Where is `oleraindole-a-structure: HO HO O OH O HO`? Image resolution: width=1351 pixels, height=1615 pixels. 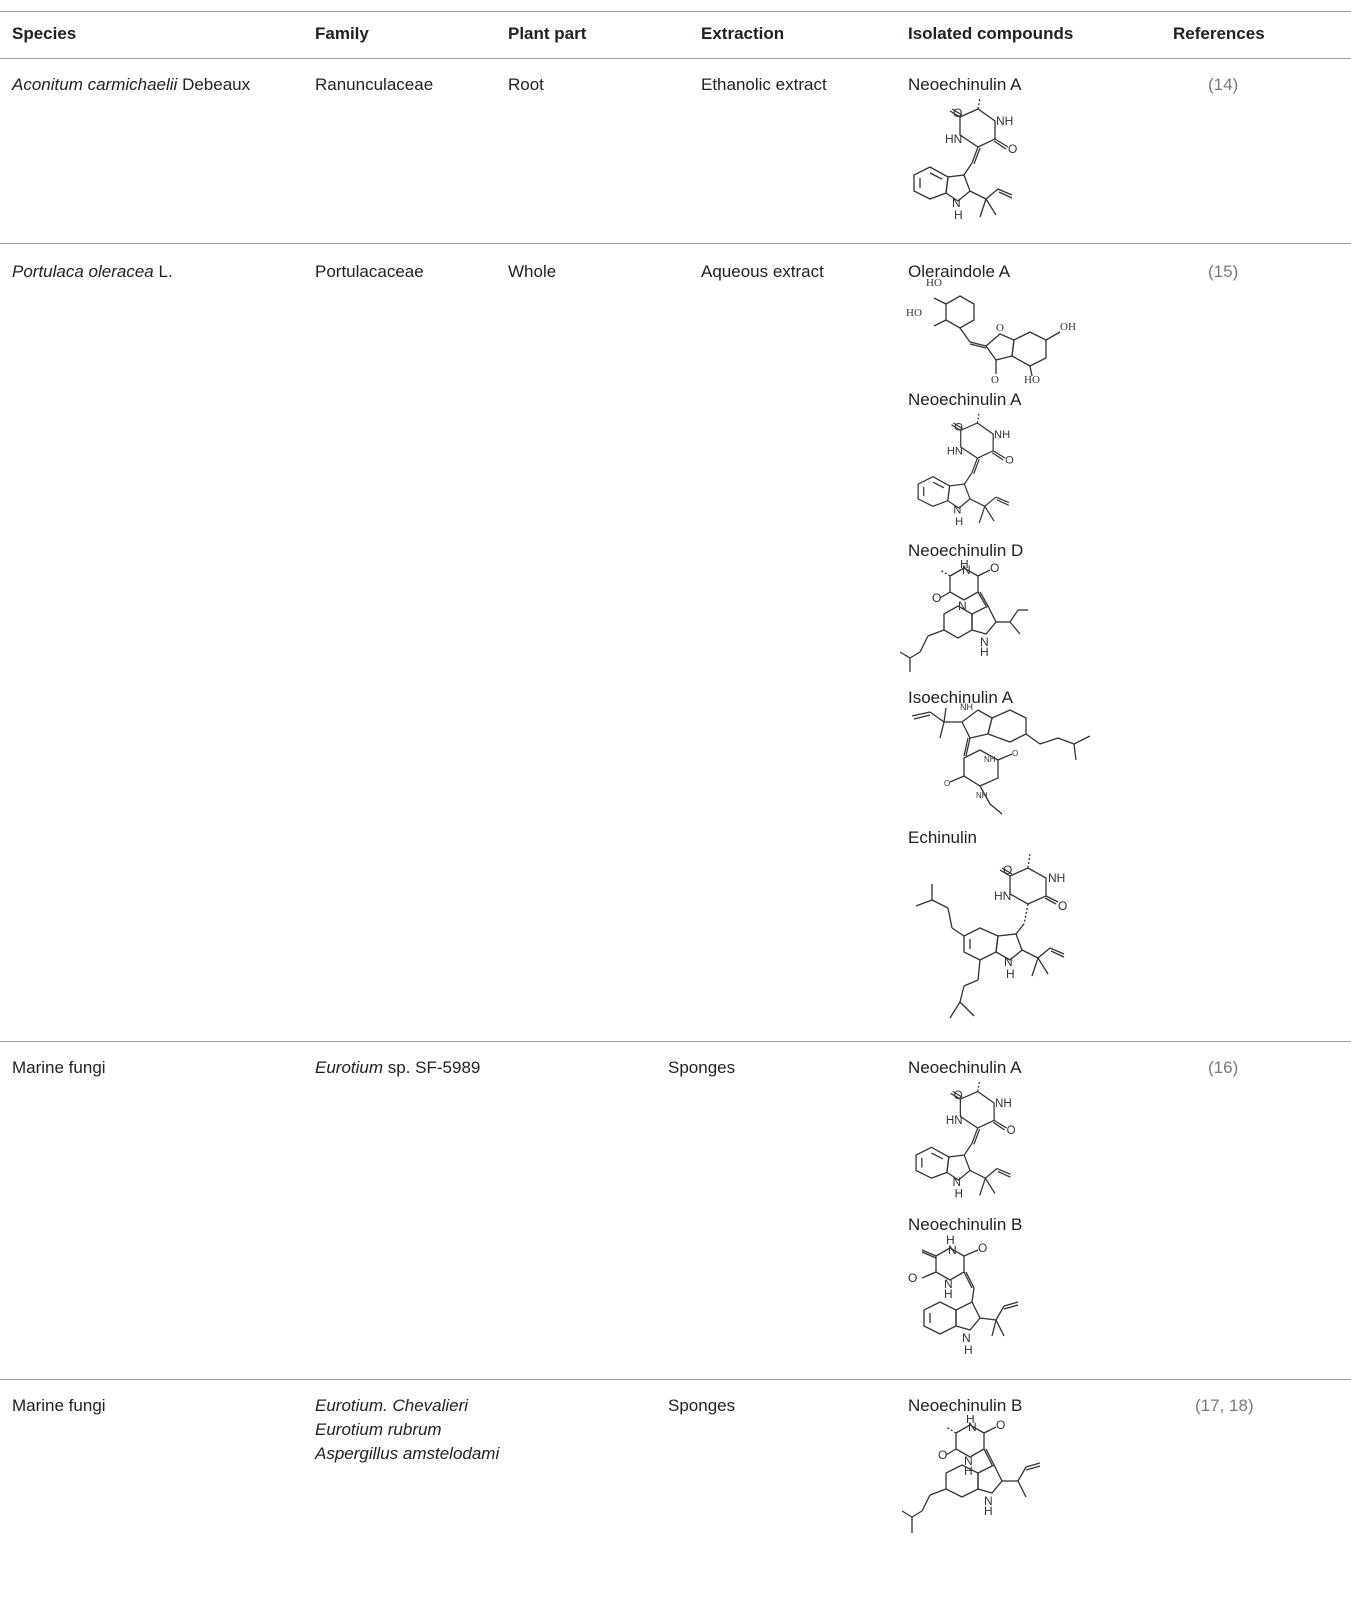
oleraindole-a-structure: HO HO O OH O HO is located at coordinates (991, 330).